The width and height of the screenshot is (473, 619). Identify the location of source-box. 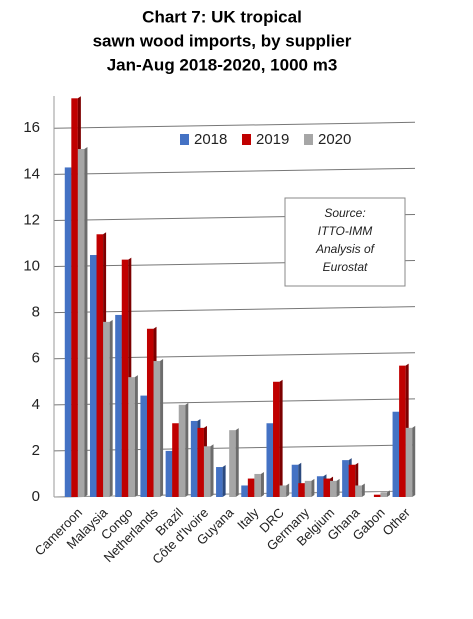
(345, 242).